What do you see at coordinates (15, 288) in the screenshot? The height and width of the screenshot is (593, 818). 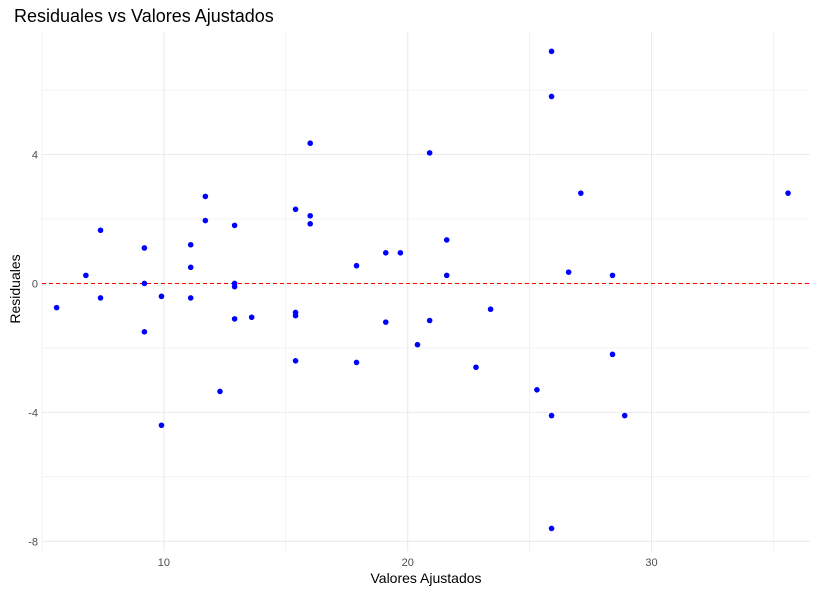 I see `y-axis-title: Residuales` at bounding box center [15, 288].